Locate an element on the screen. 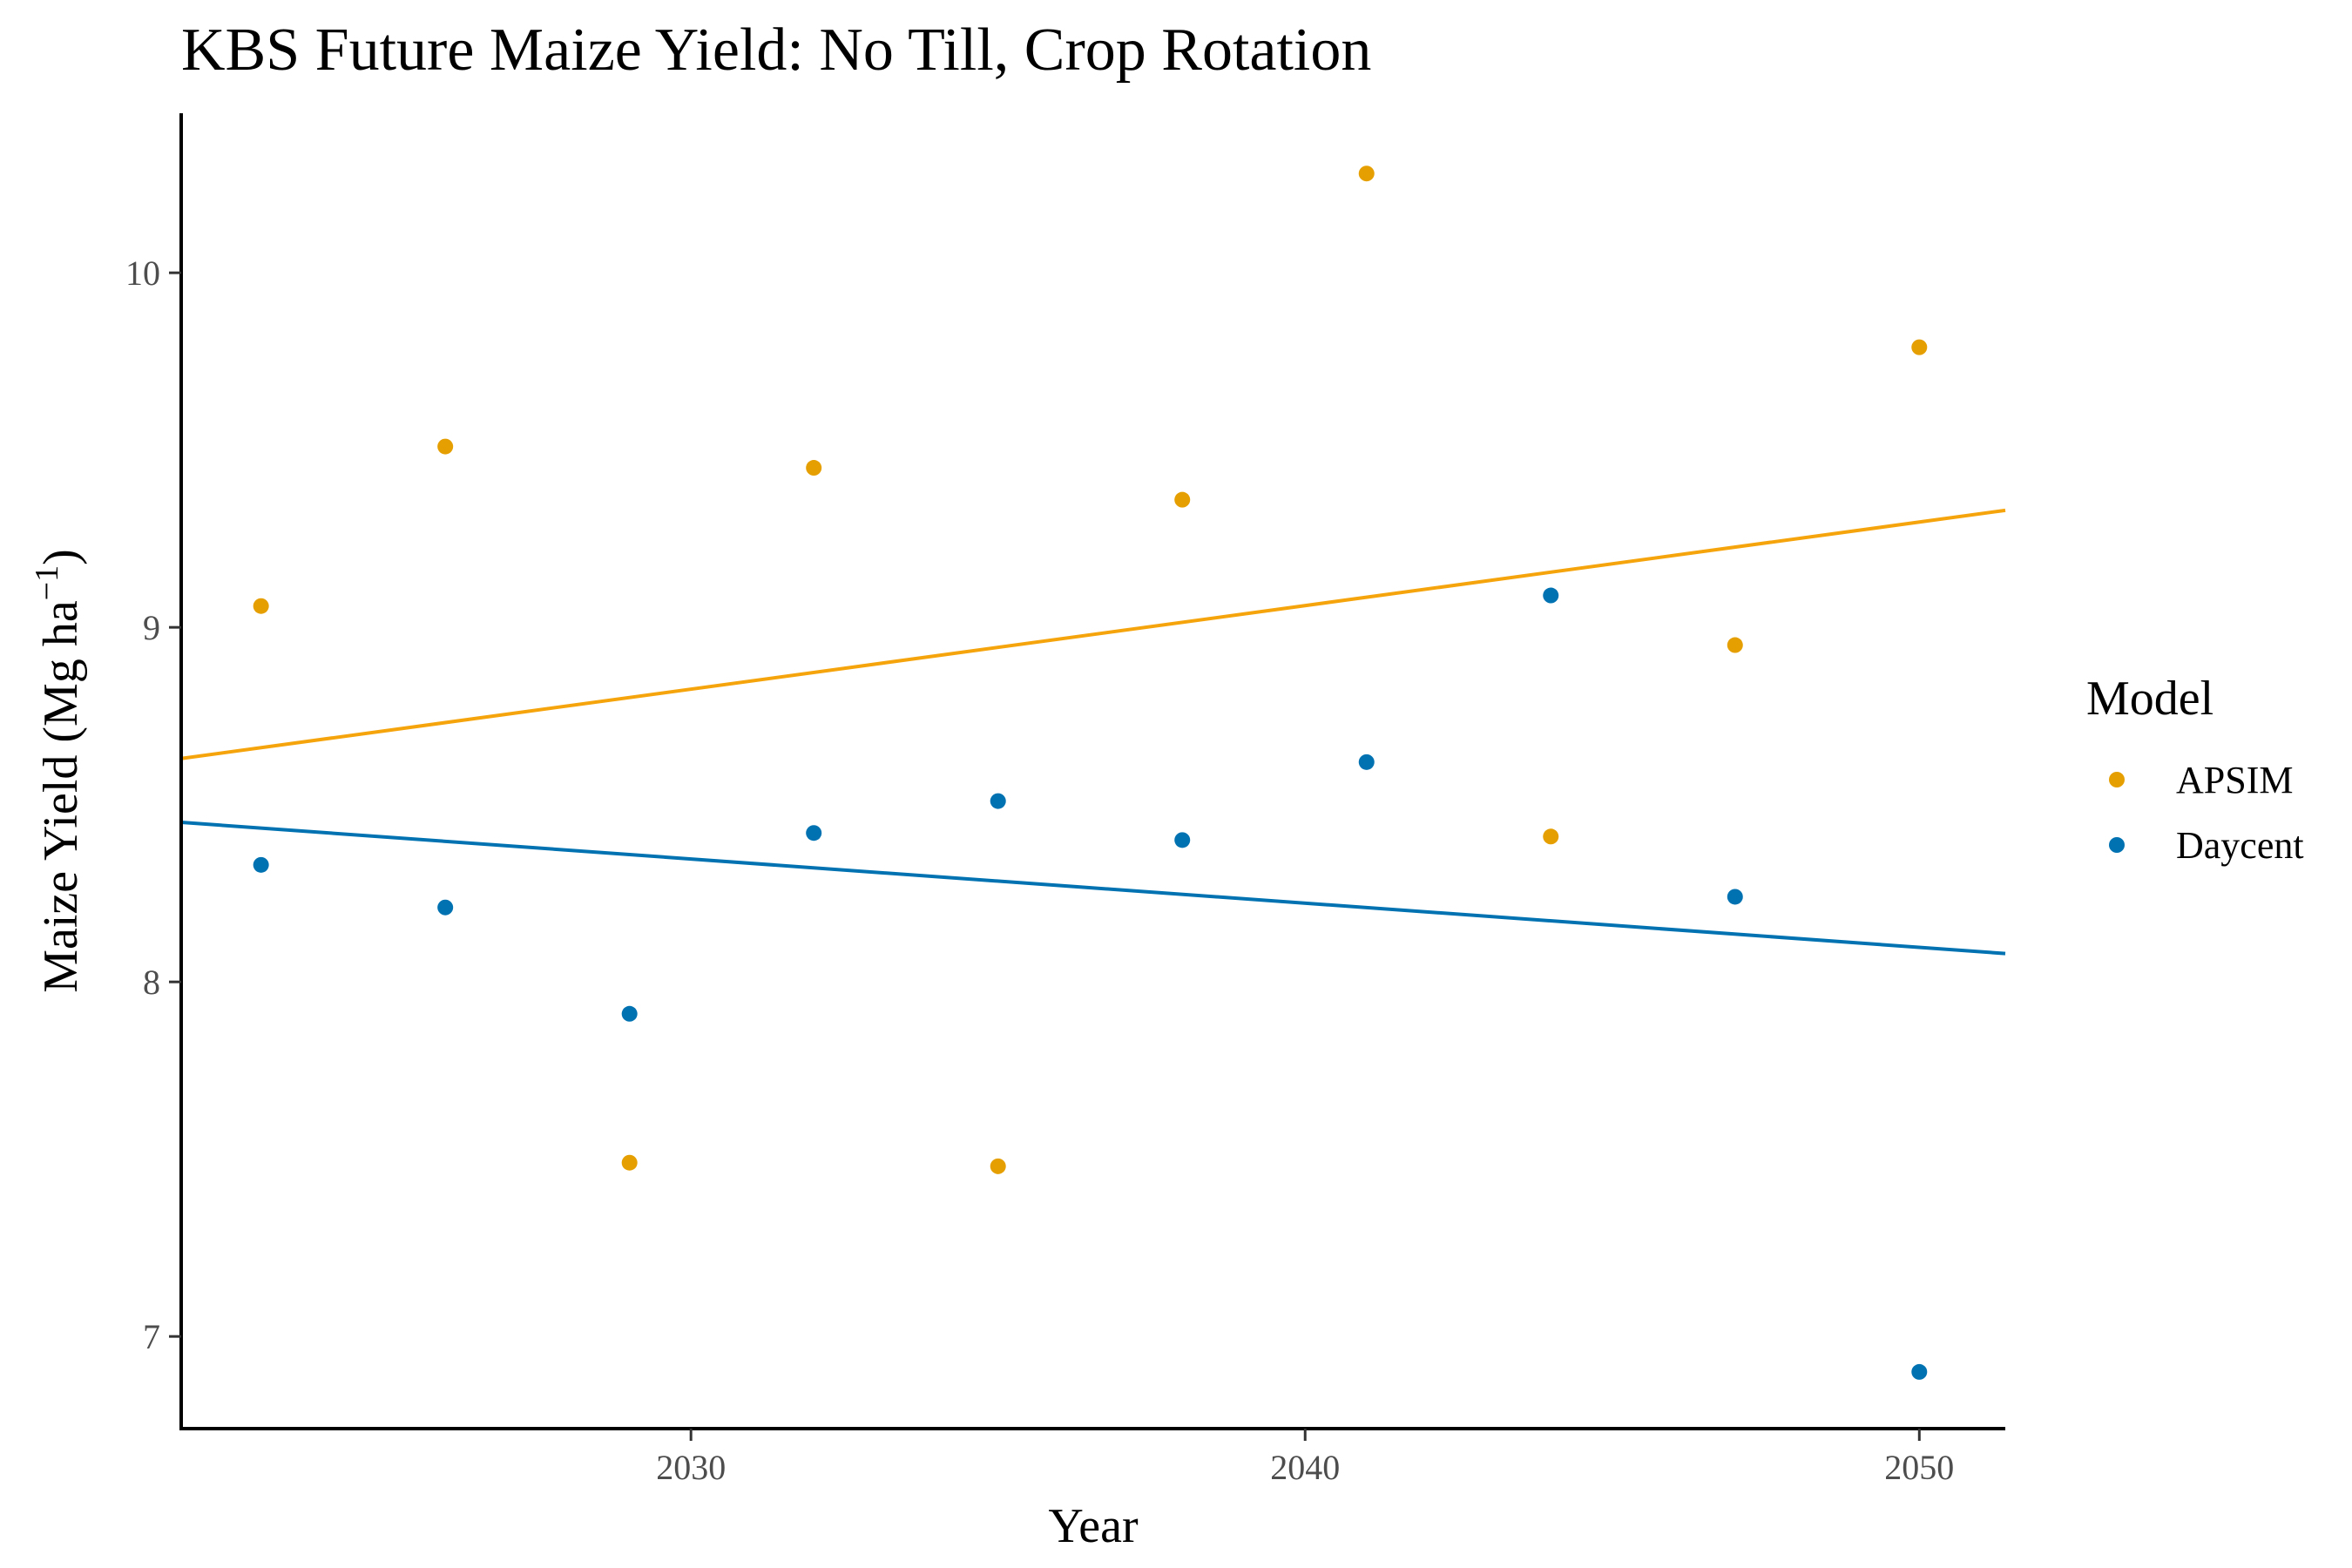 The width and height of the screenshot is (2352, 1568). x-tick-label: 2040 is located at coordinates (1305, 1467).